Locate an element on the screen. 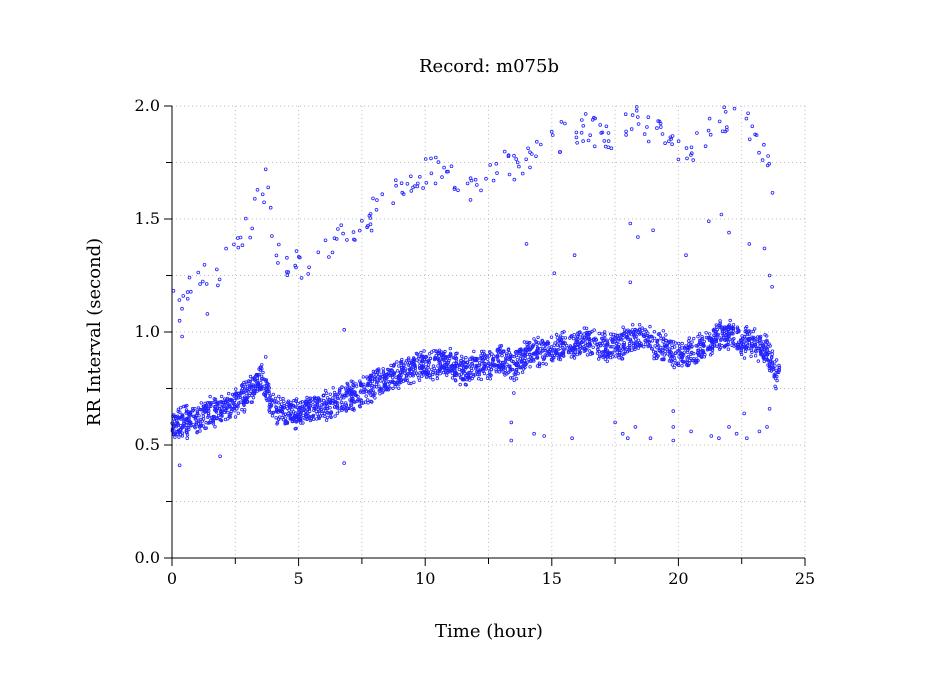 The width and height of the screenshot is (949, 697). x-tick-label: 25 is located at coordinates (805, 578).